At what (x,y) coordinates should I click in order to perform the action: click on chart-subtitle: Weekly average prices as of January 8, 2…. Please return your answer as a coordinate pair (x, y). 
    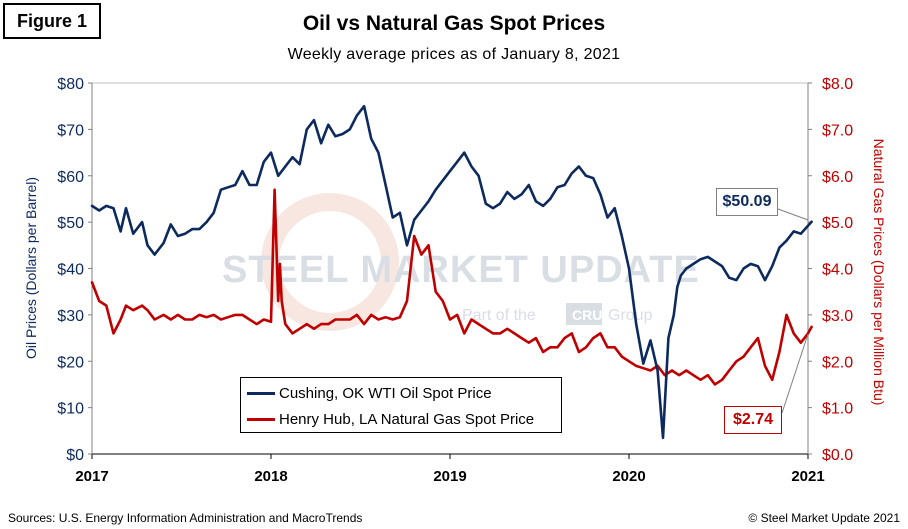
    Looking at the image, I should click on (454, 54).